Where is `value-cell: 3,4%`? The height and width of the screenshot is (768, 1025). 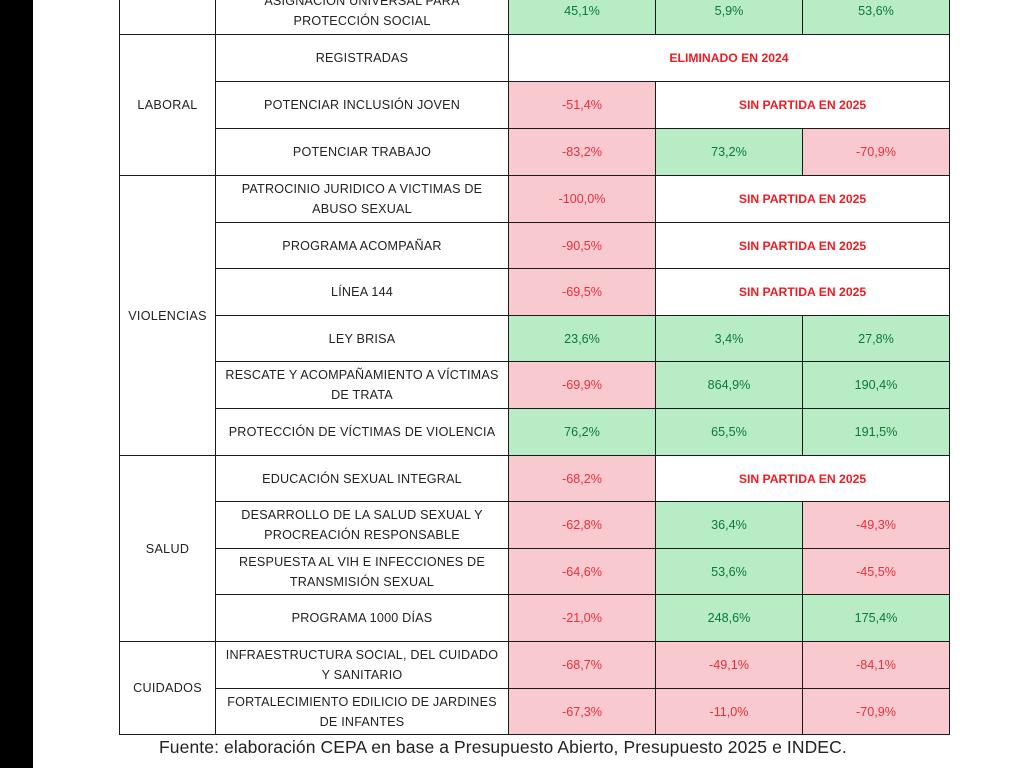
value-cell: 3,4% is located at coordinates (729, 338).